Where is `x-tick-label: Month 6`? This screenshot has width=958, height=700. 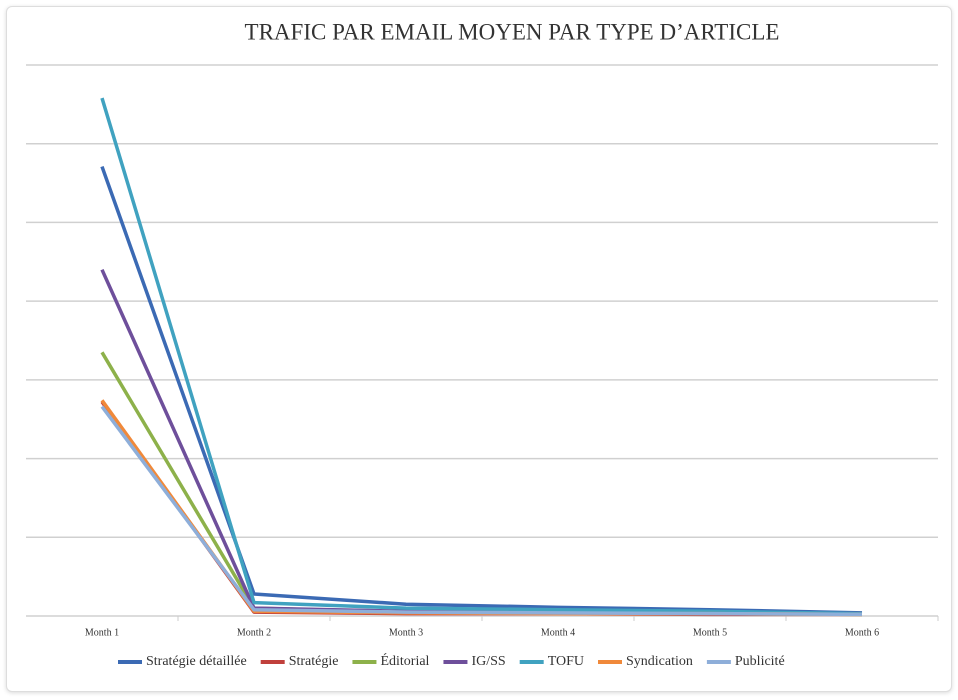
x-tick-label: Month 6 is located at coordinates (862, 632).